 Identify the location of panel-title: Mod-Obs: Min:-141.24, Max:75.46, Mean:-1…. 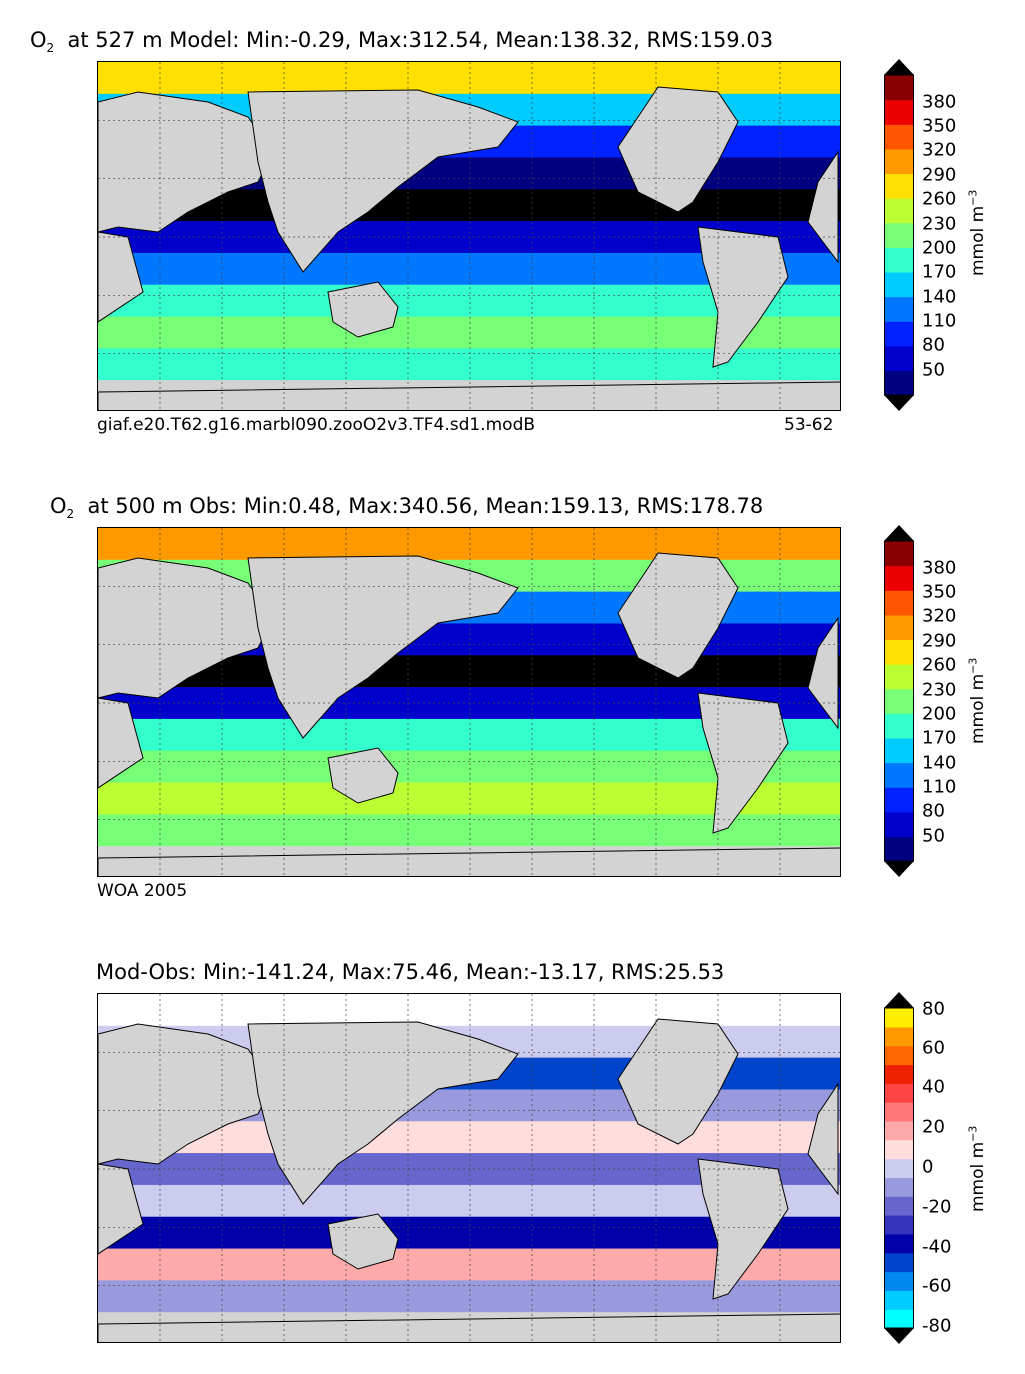
(410, 972).